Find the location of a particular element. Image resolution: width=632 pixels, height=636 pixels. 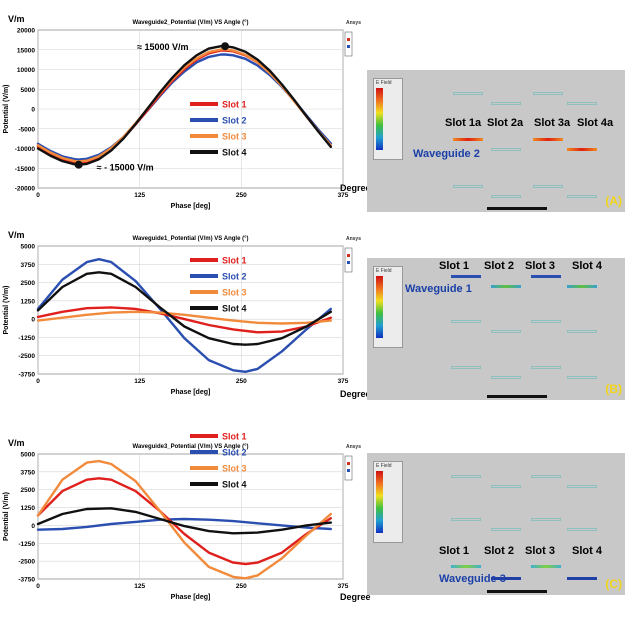

chart-title: Waveguide1_Potential (V/m) VS Angle (°) is located at coordinates (191, 239).